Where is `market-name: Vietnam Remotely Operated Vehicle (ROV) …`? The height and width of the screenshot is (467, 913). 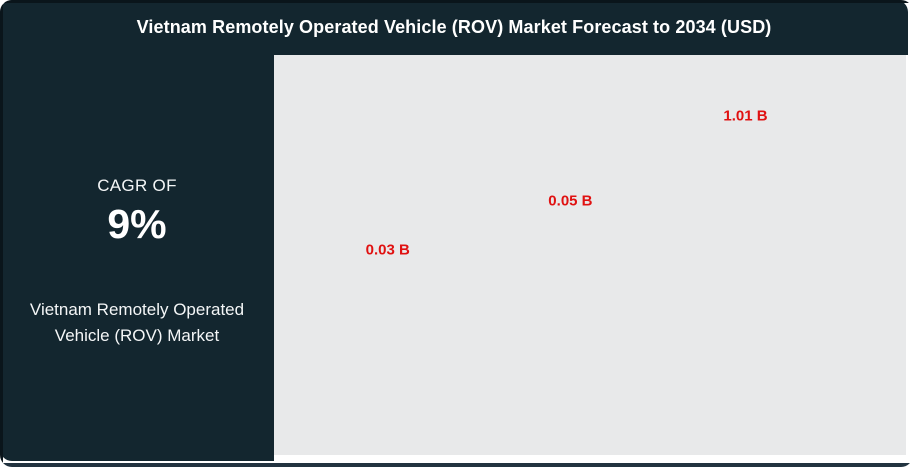
market-name: Vietnam Remotely Operated Vehicle (ROV) … is located at coordinates (137, 322).